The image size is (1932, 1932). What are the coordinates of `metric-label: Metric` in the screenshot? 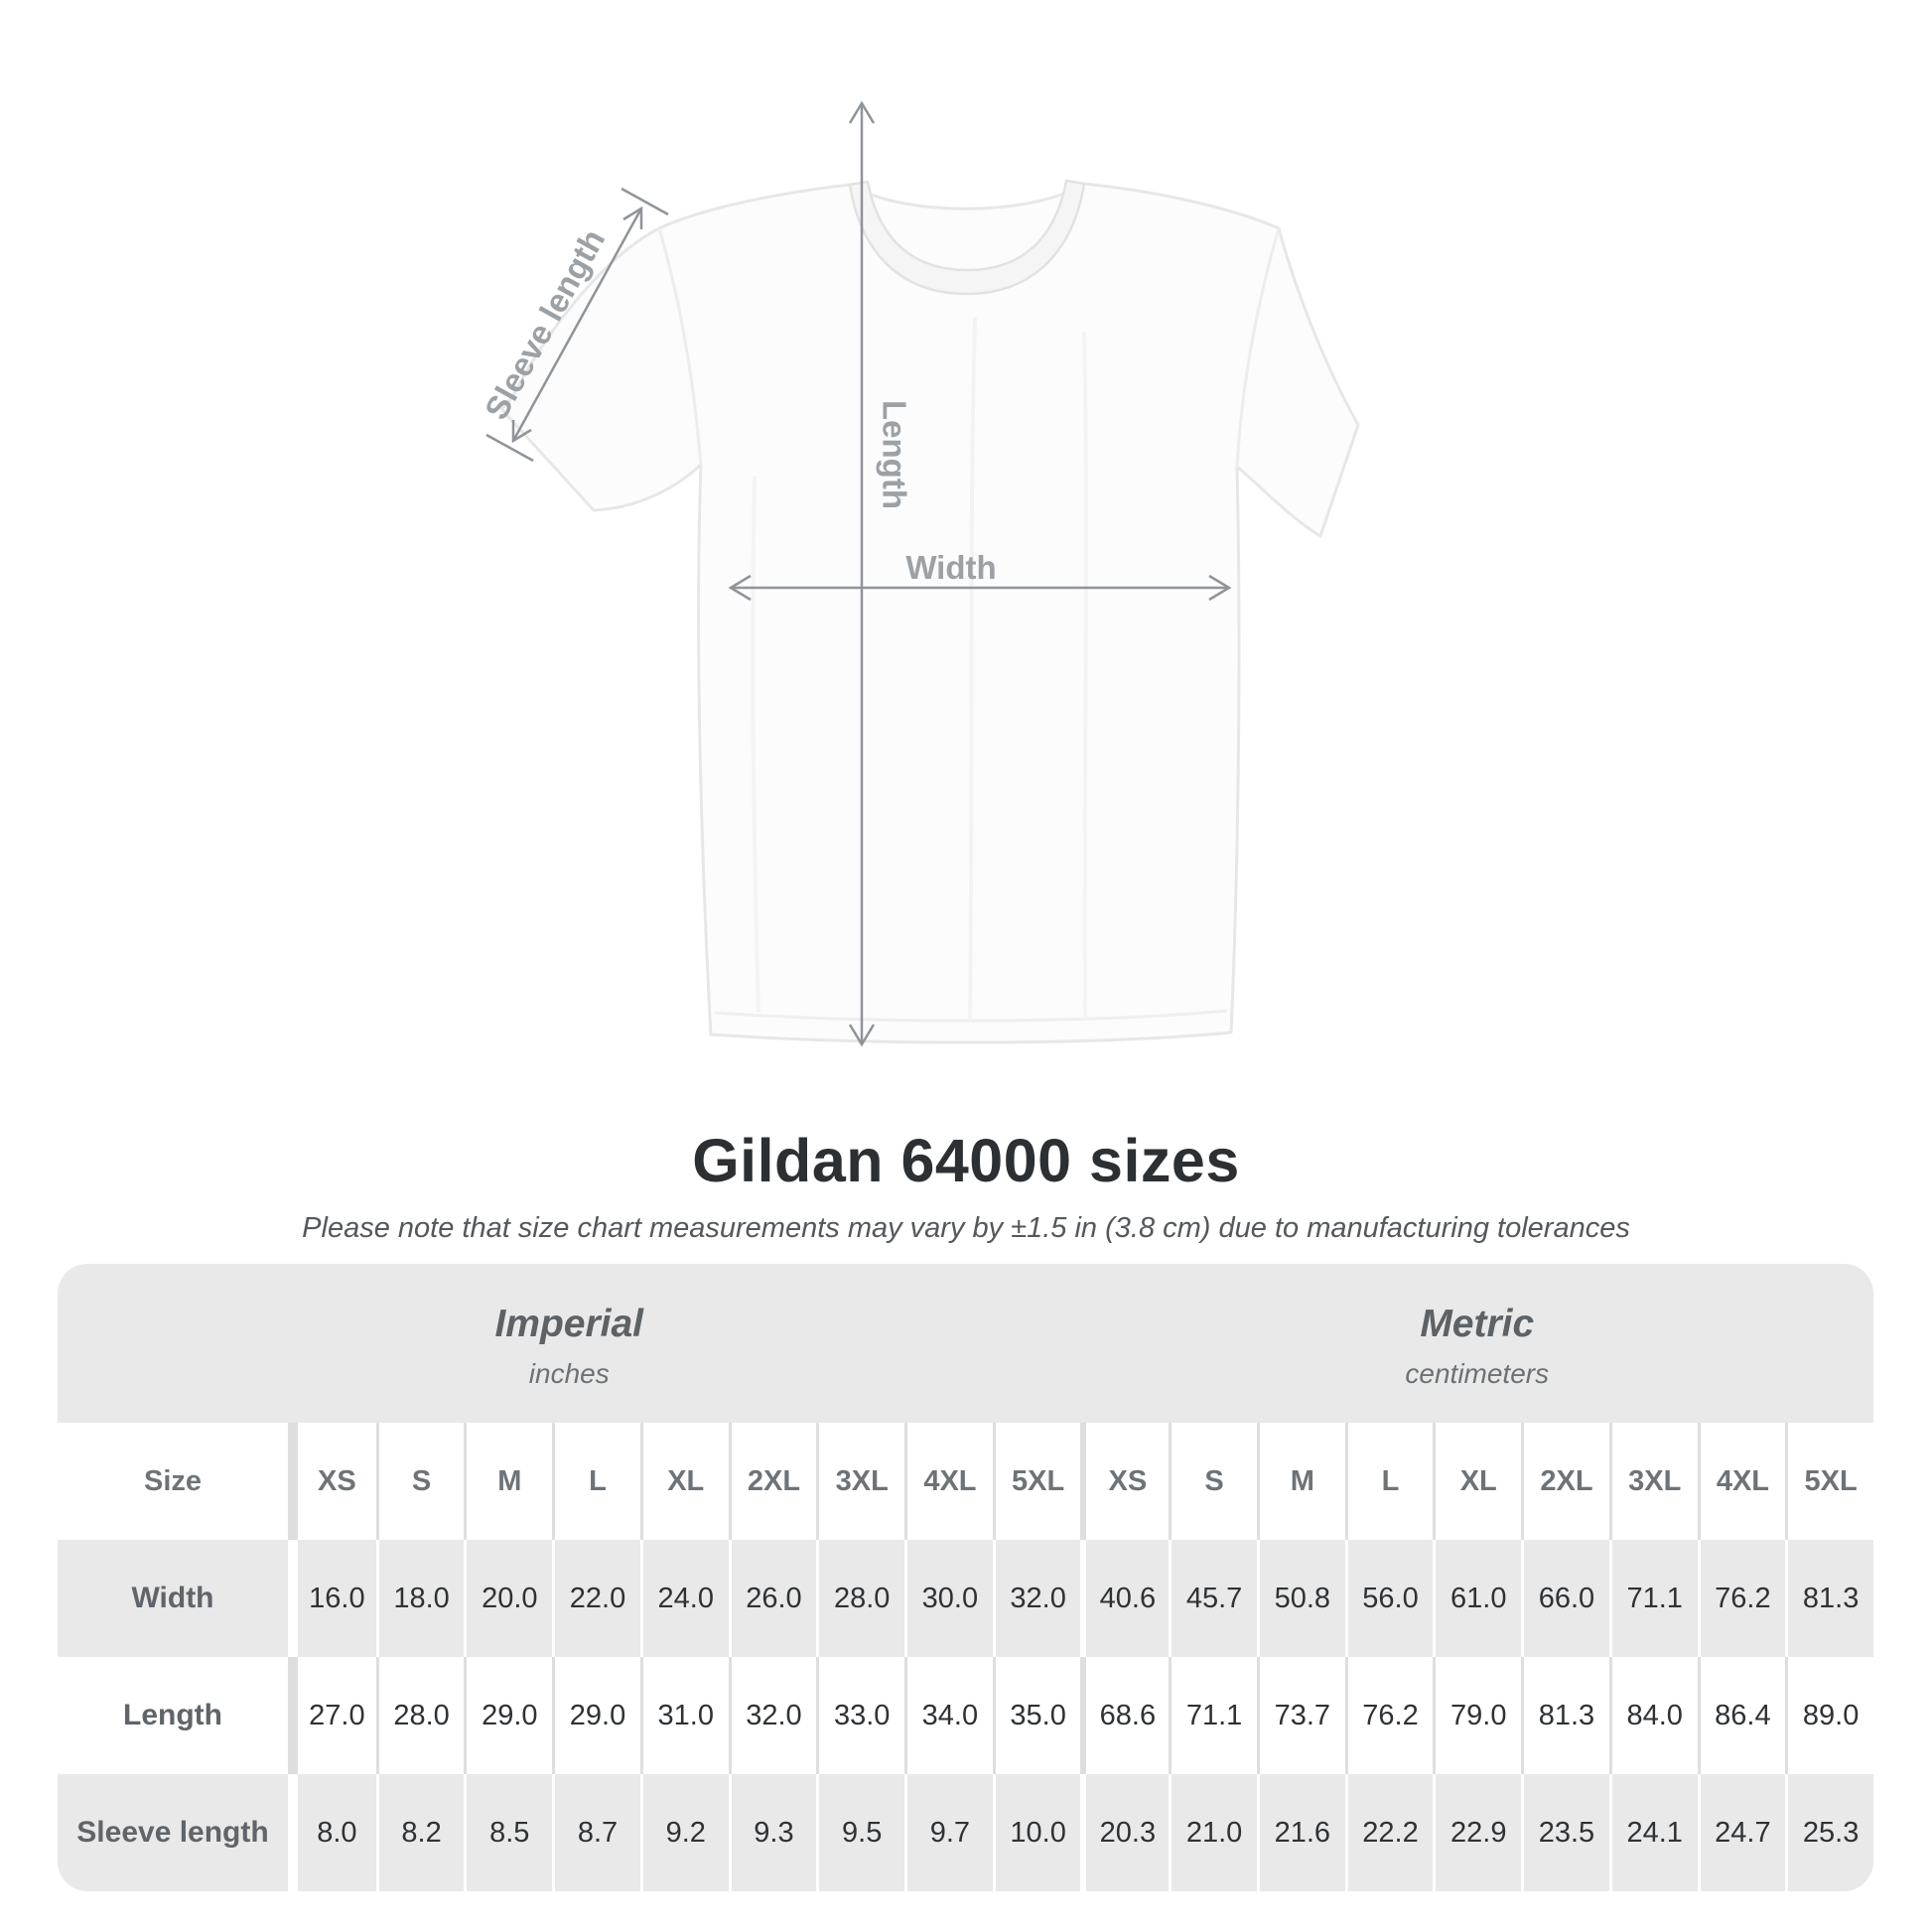 It's located at (1478, 1324).